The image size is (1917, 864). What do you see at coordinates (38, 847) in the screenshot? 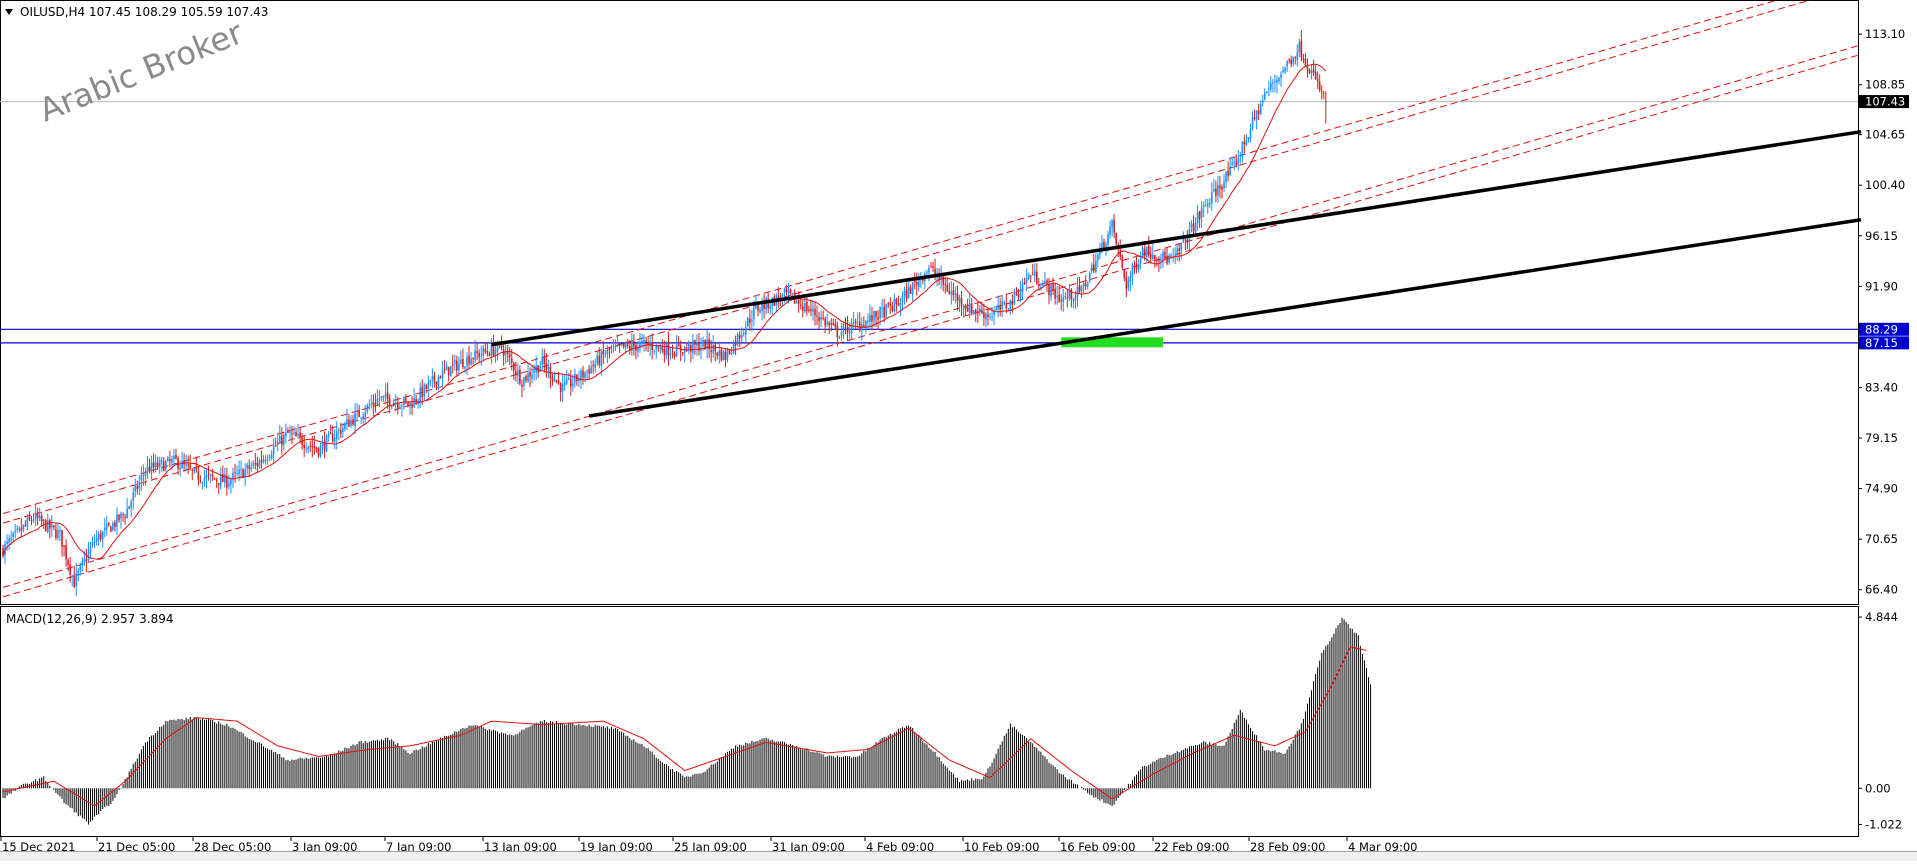
I see `time-tick-label: 15 Dec 2021` at bounding box center [38, 847].